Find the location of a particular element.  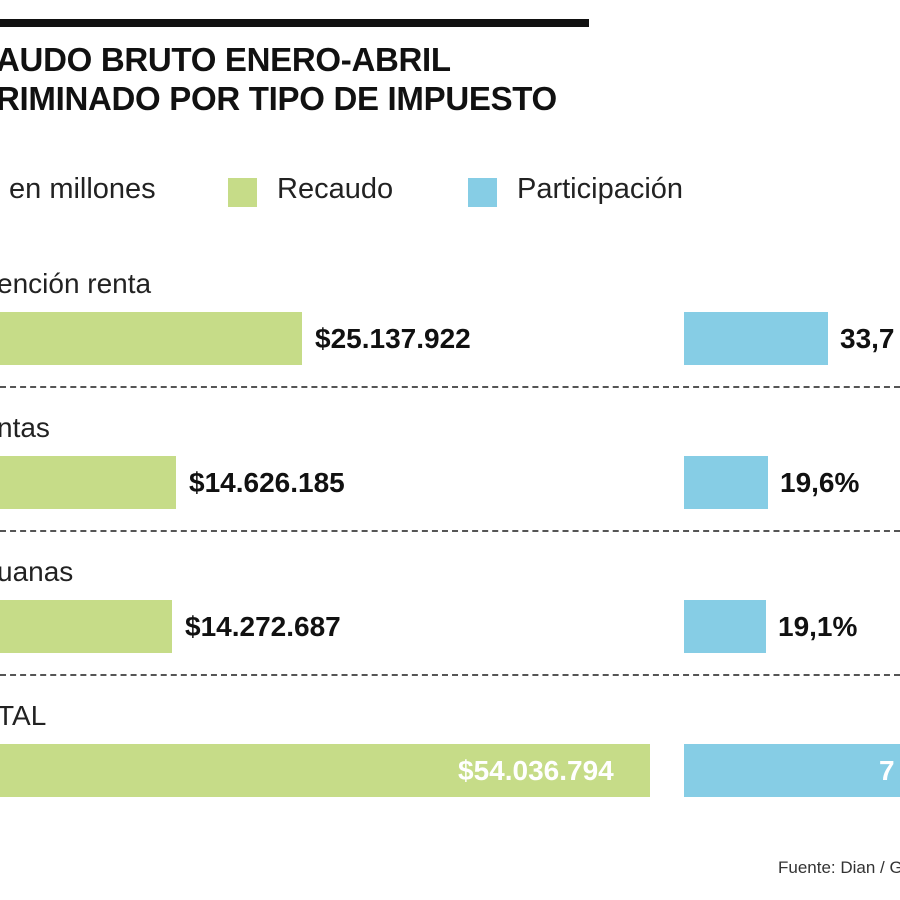

value-label-recaudo-3: $54.036.794 is located at coordinates (536, 770).